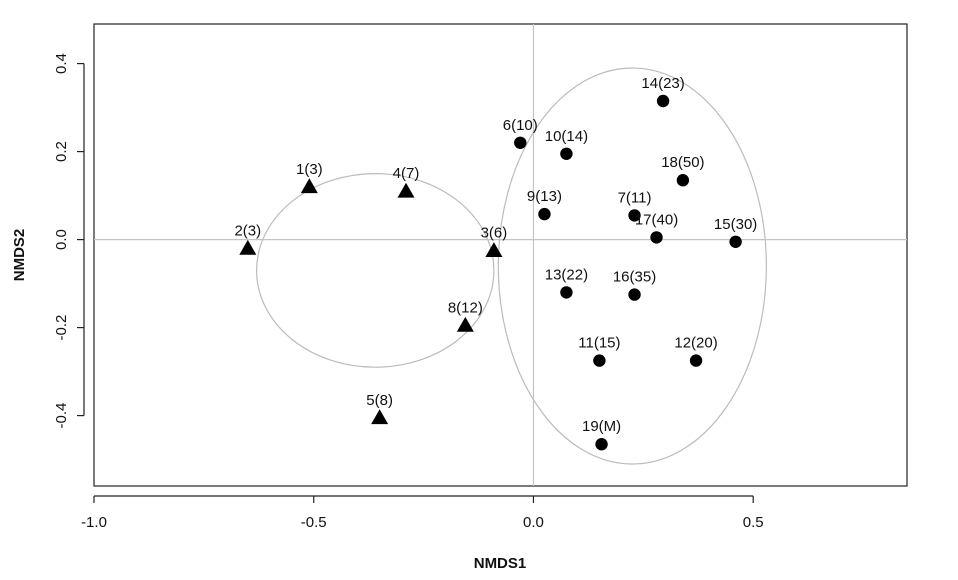 The width and height of the screenshot is (958, 580). What do you see at coordinates (544, 196) in the screenshot?
I see `point-label: 9(13)` at bounding box center [544, 196].